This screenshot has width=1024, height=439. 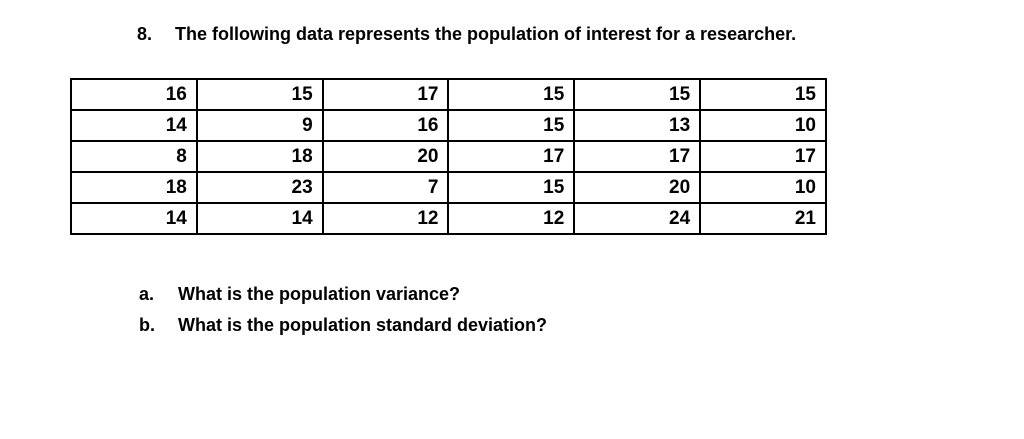 I want to click on question-a: a. What is the population variance?, so click(x=343, y=294).